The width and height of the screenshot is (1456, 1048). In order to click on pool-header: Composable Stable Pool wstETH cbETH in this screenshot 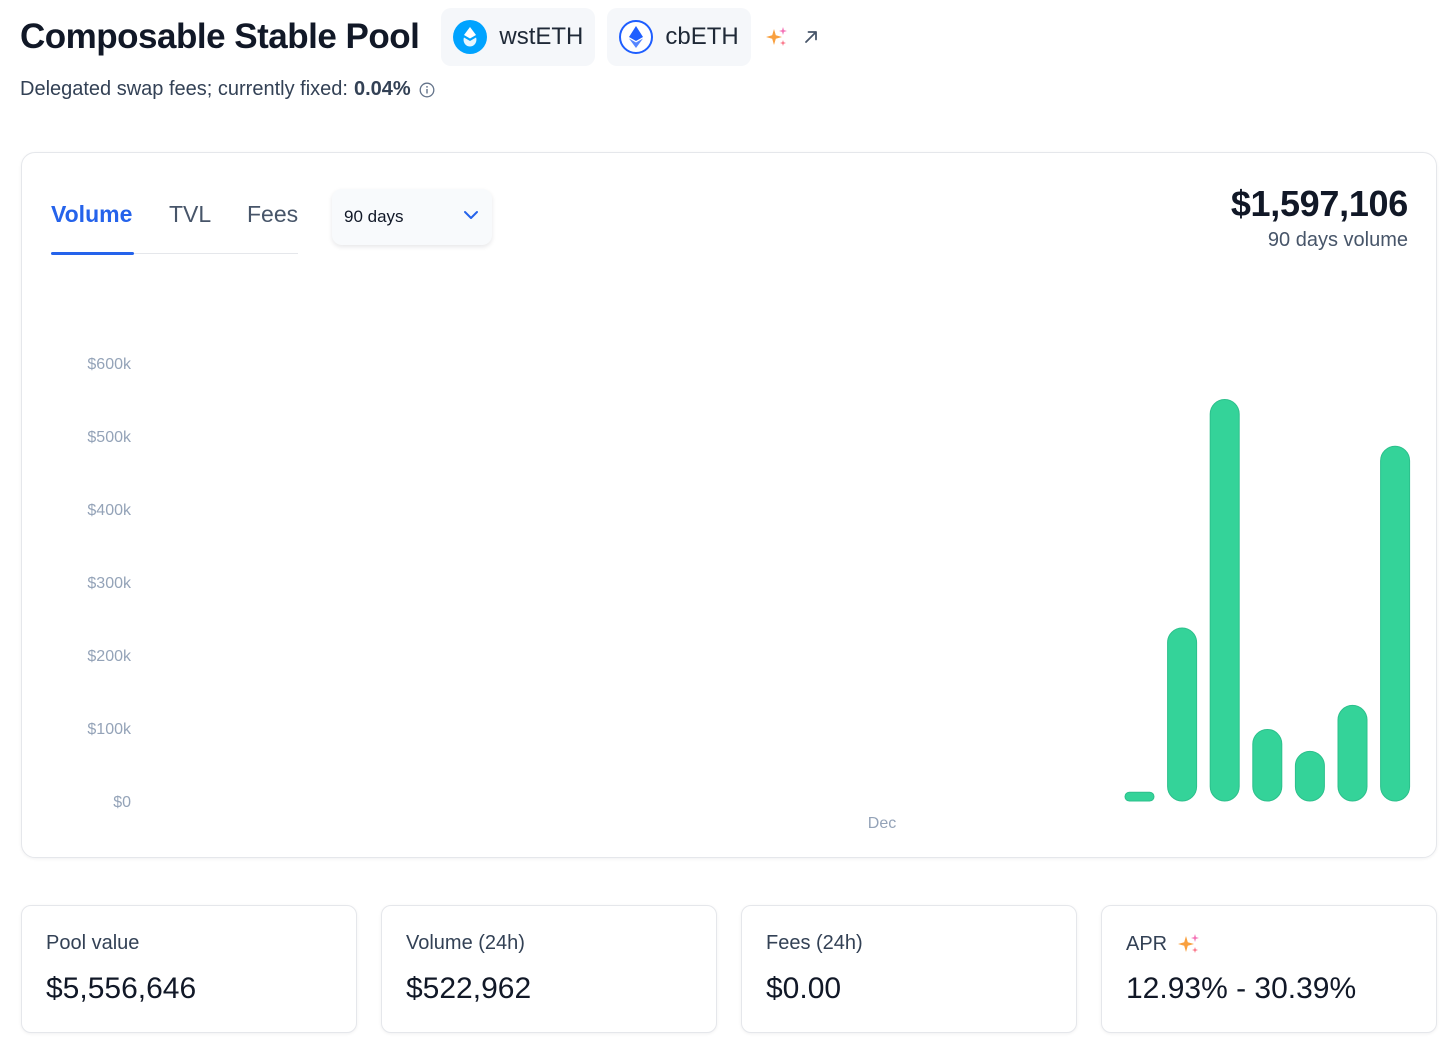, I will do `click(419, 37)`.